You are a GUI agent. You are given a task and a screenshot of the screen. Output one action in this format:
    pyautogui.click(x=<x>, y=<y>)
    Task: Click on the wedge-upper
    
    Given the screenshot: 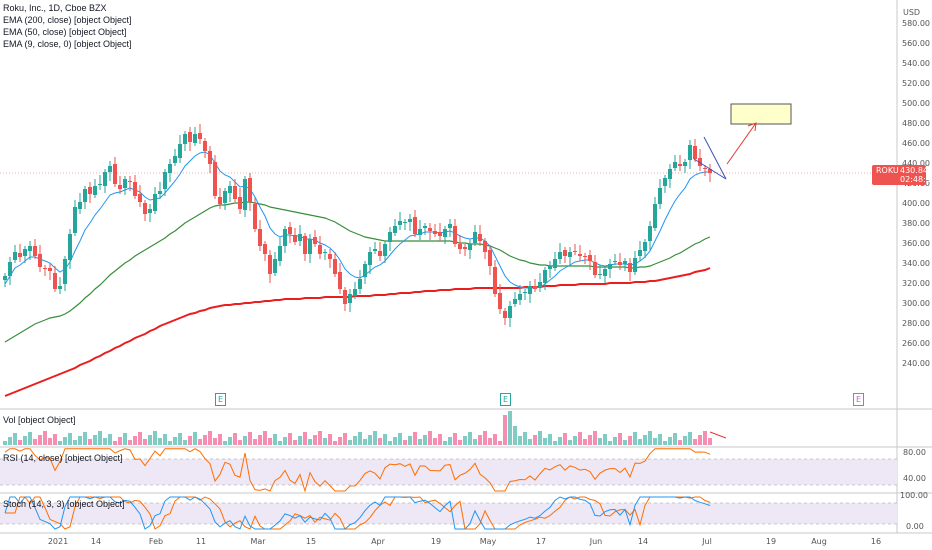 What is the action you would take?
    pyautogui.click(x=715, y=158)
    